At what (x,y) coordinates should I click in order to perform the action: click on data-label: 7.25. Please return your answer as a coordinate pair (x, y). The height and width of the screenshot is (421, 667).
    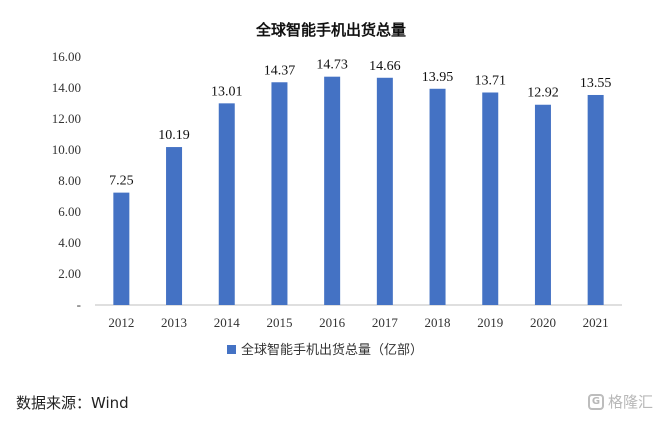
    Looking at the image, I should click on (121, 181).